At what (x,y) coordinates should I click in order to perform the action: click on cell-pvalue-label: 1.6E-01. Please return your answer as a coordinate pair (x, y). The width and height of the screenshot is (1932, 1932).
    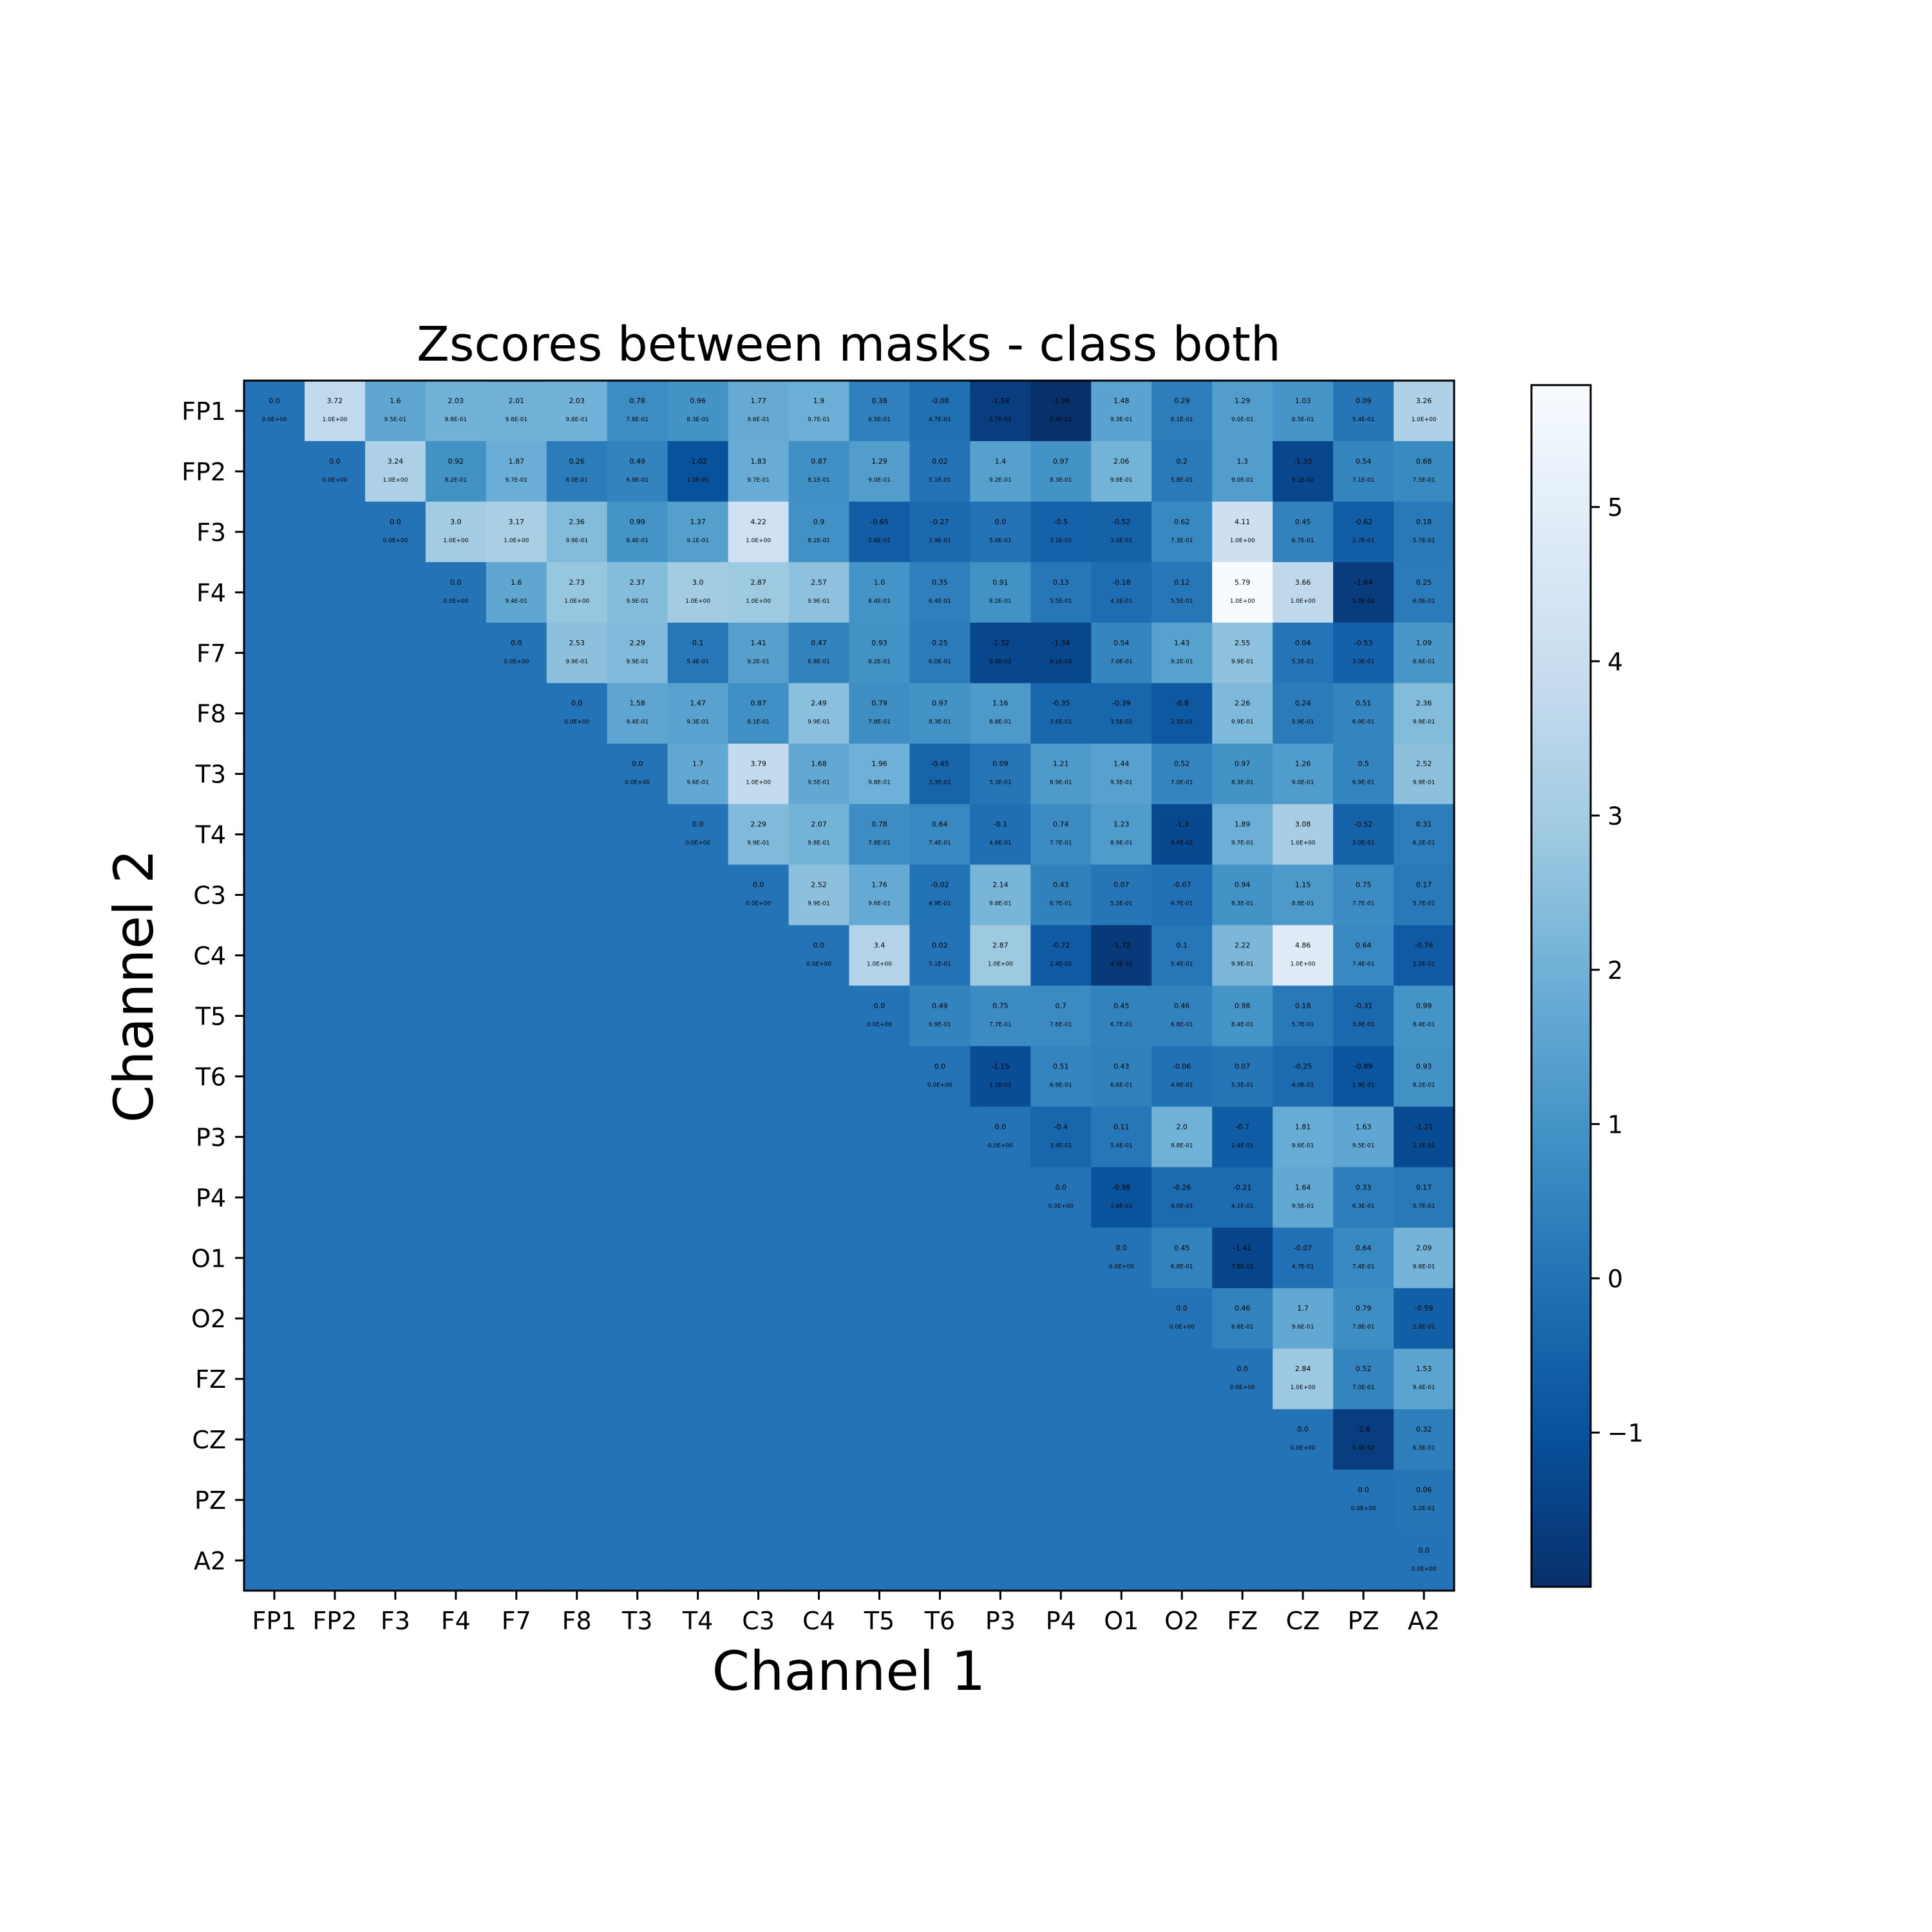
    Looking at the image, I should click on (1122, 1206).